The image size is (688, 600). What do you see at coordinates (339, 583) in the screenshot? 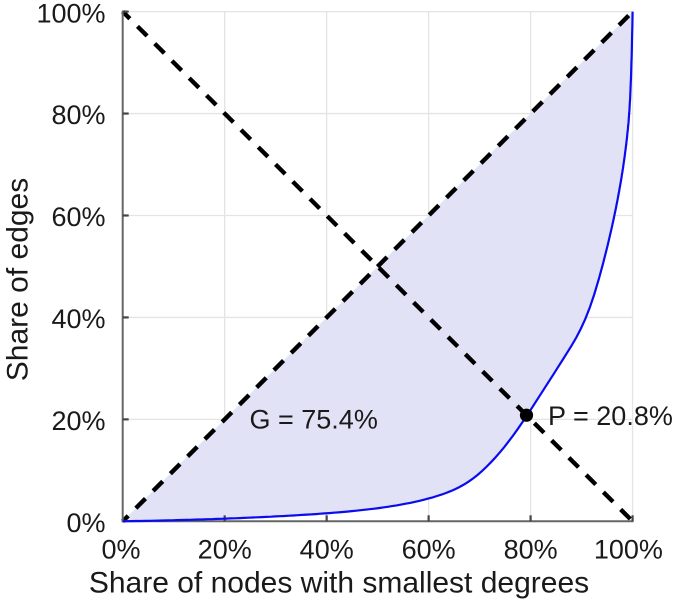
I see `svg-text:Share of nodes with smallest d: Share of nodes with smallest degrees` at bounding box center [339, 583].